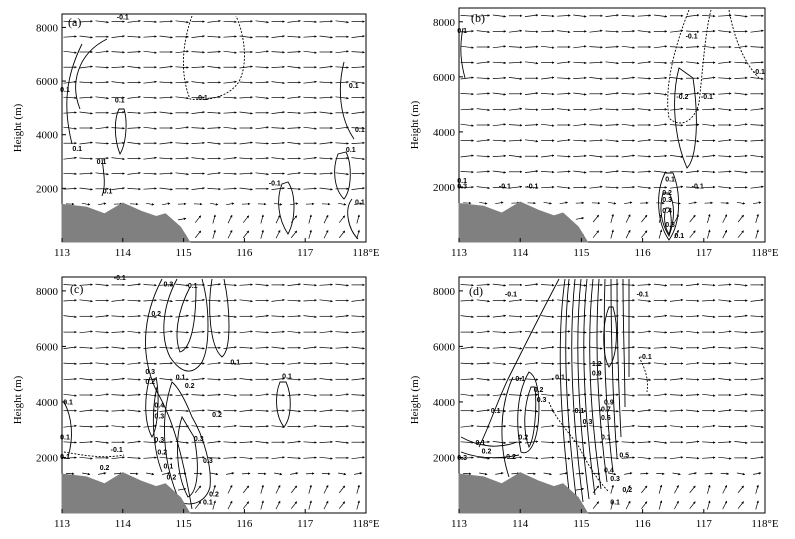 This screenshot has height=539, width=795. I want to click on contour-label: 0.1, so click(169, 467).